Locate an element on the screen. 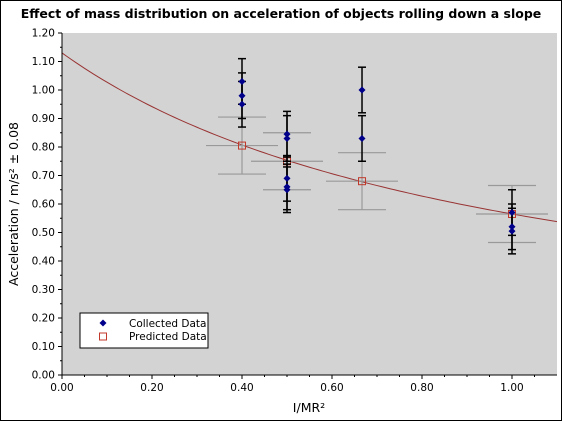  y-tick-label: 0.60 is located at coordinates (43, 205).